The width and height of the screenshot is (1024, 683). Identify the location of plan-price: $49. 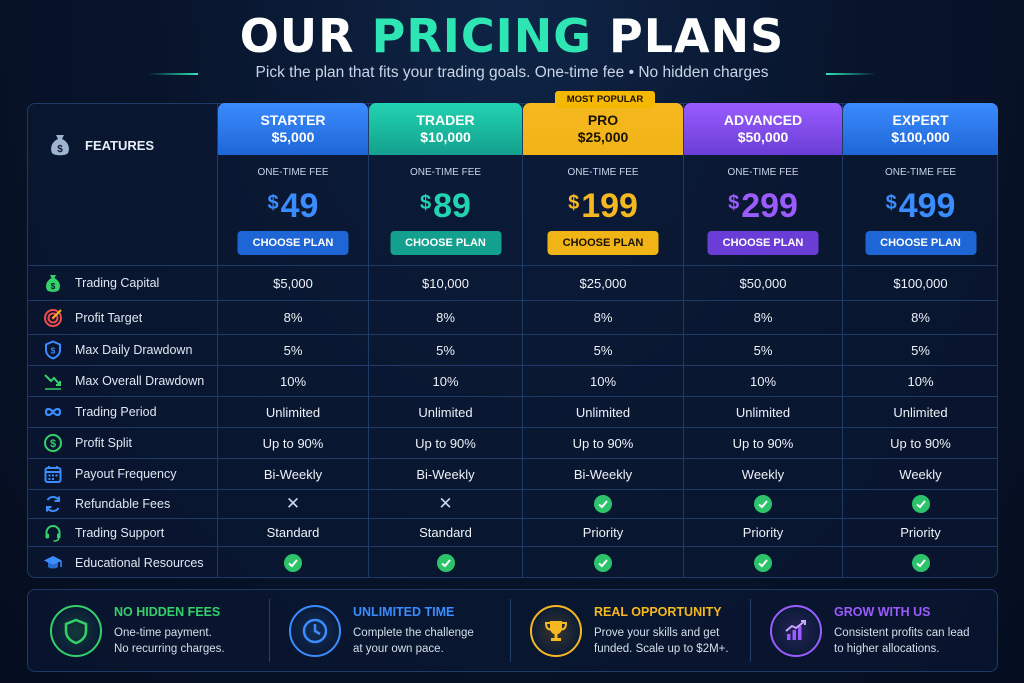
(293, 204).